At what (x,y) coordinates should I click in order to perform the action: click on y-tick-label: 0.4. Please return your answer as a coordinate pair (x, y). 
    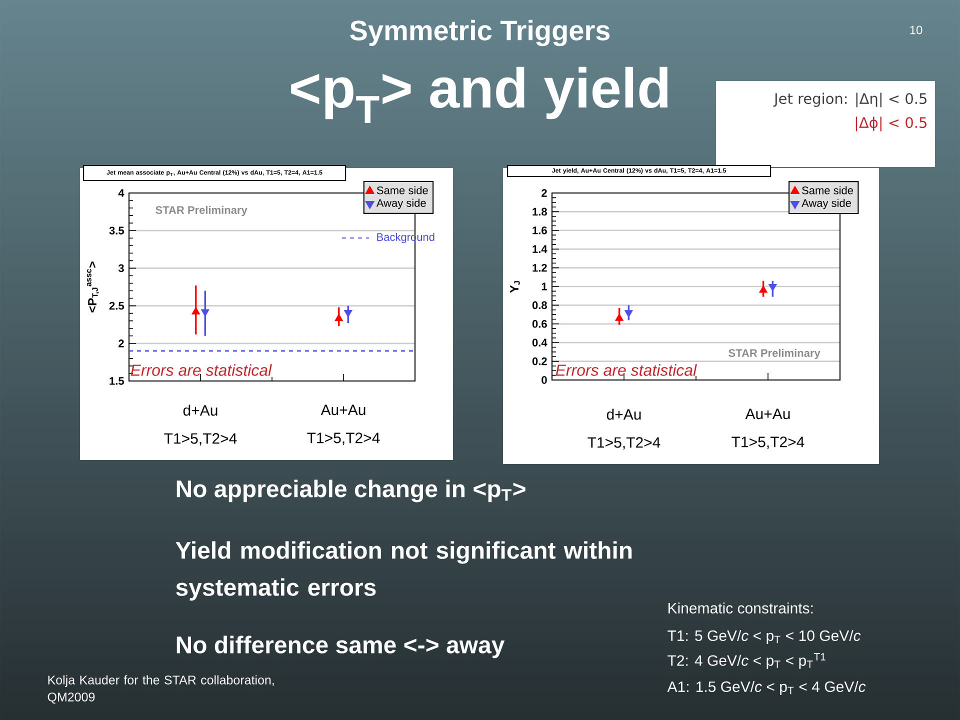
    Looking at the image, I should click on (540, 342).